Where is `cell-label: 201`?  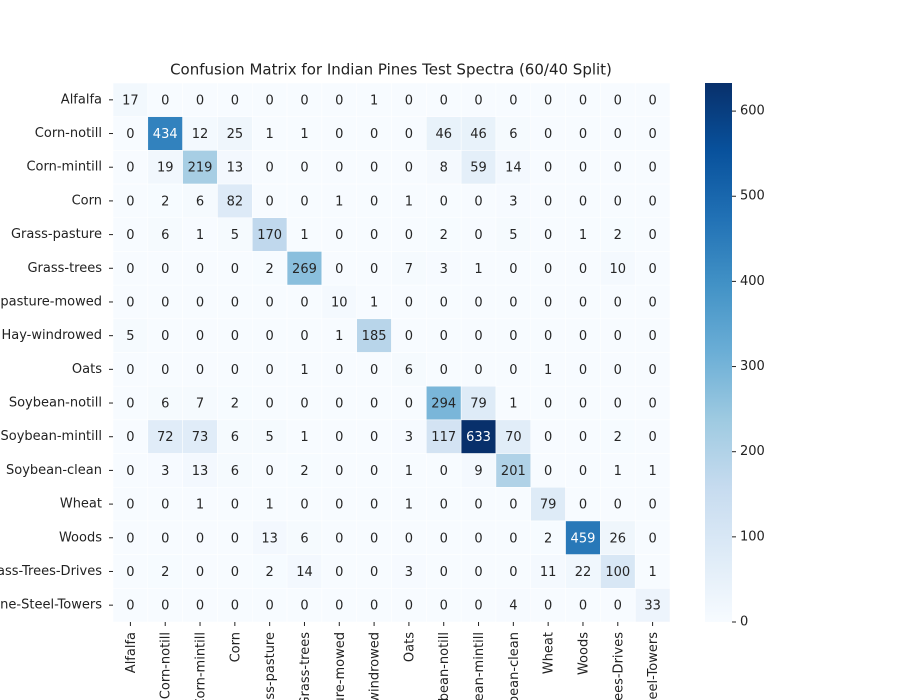
cell-label: 201 is located at coordinates (513, 471).